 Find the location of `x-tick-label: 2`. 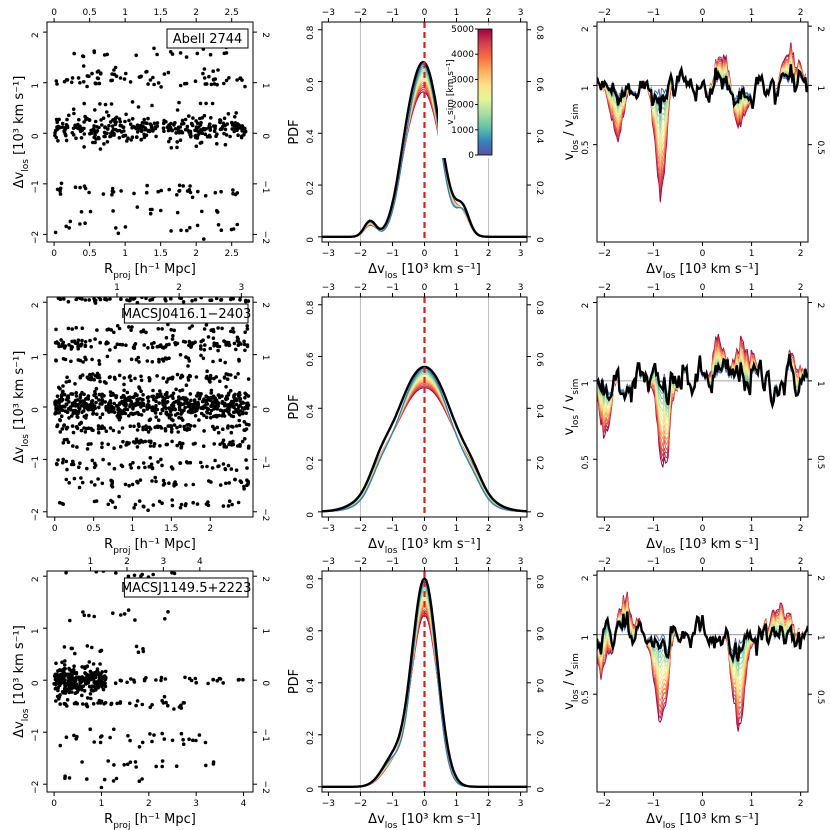

x-tick-label: 2 is located at coordinates (801, 804).